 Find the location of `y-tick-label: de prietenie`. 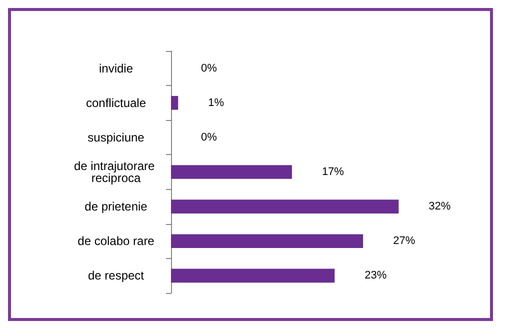

y-tick-label: de prietenie is located at coordinates (116, 207).